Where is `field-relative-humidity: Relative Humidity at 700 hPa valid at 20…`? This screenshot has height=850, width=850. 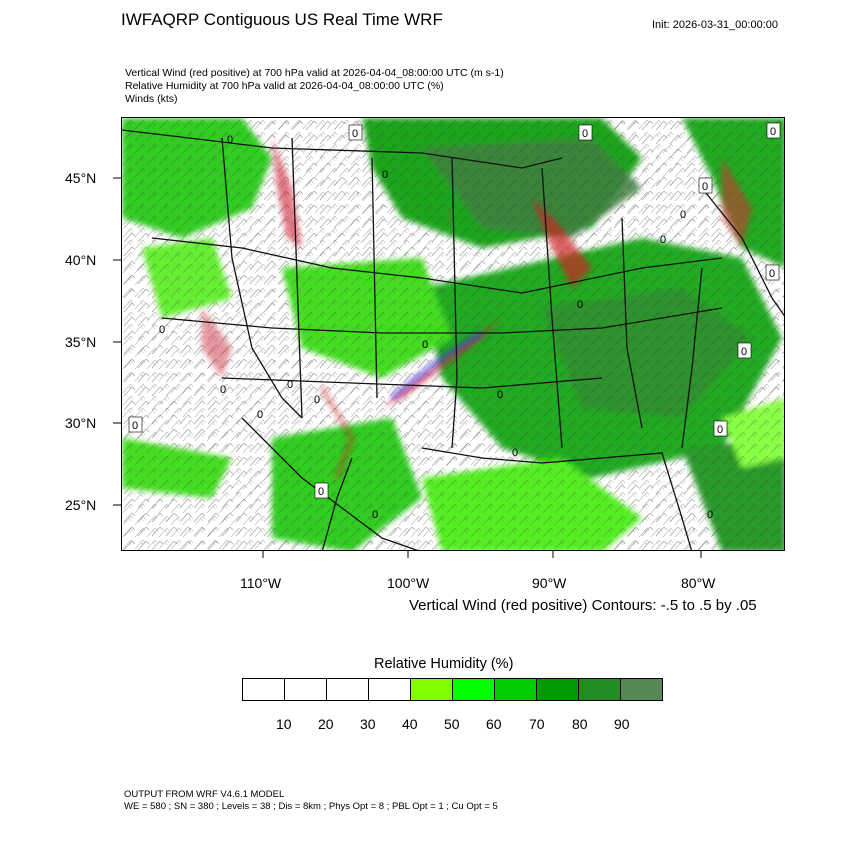 field-relative-humidity: Relative Humidity at 700 hPa valid at 20… is located at coordinates (284, 86).